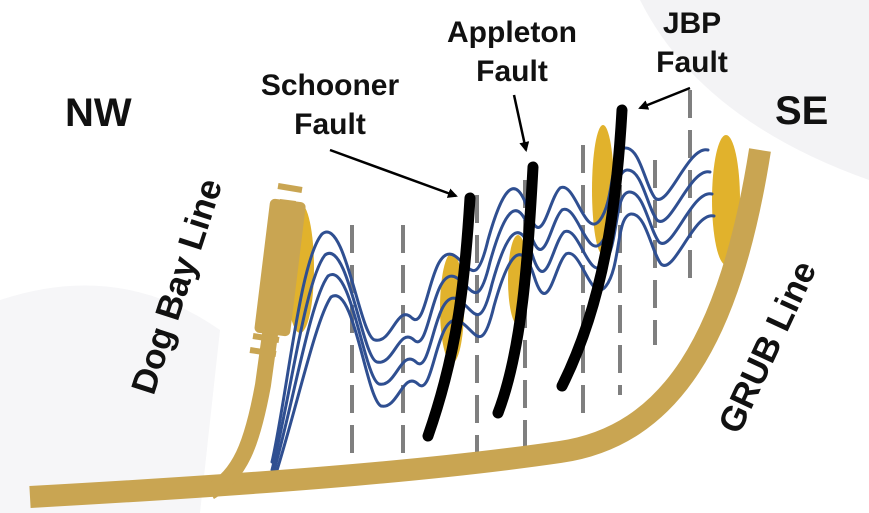 This screenshot has width=869, height=513. I want to click on schooner-fault-label-line1: Schooner, so click(330, 85).